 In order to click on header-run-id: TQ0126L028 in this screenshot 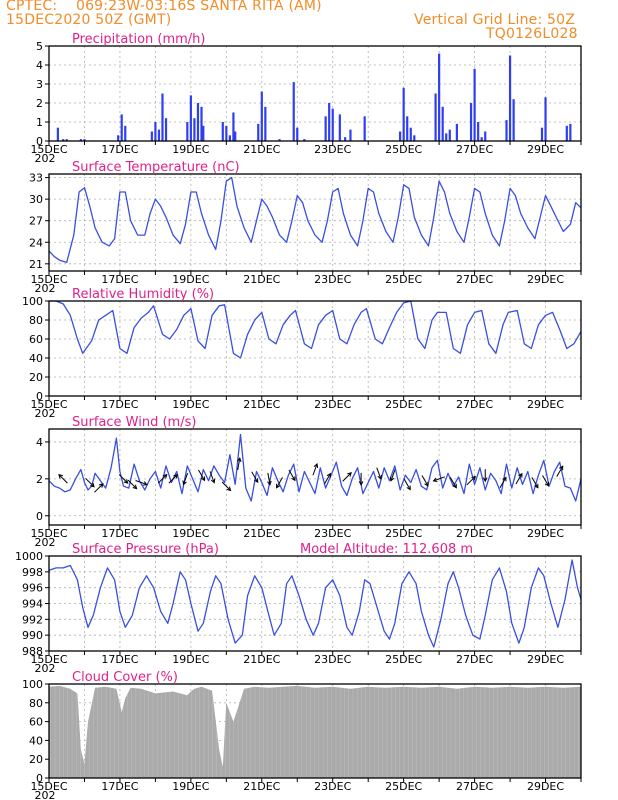, I will do `click(532, 34)`.